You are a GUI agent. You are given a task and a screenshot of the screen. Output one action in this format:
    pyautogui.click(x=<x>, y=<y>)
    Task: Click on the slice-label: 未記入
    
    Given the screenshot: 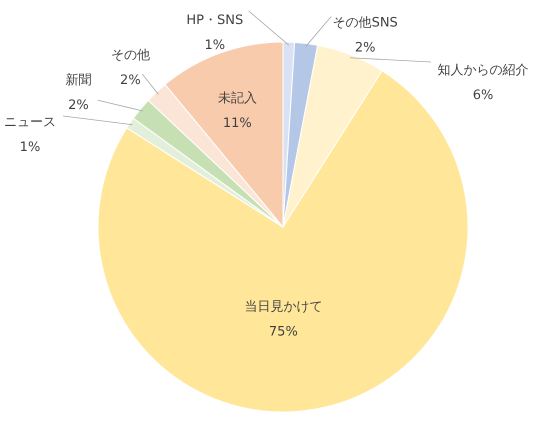 What is the action you would take?
    pyautogui.click(x=237, y=98)
    